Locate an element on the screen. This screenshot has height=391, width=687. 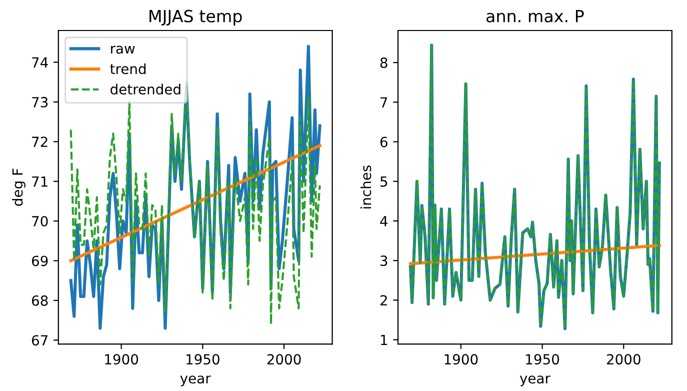
y-tick-label: 69 is located at coordinates (40, 261).